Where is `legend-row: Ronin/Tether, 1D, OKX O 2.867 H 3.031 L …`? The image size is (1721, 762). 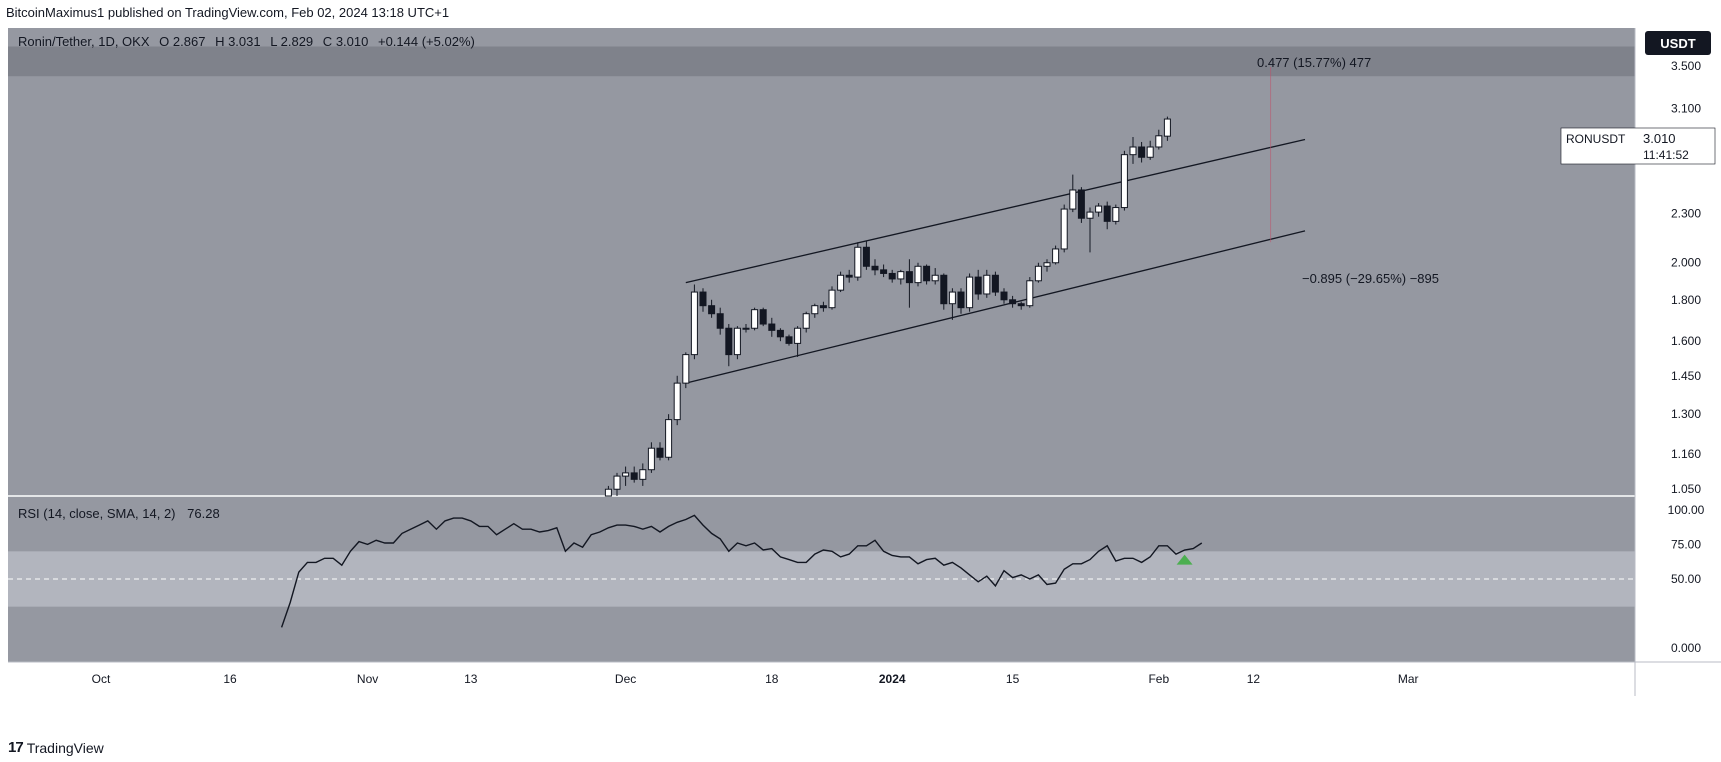
legend-row: Ronin/Tether, 1D, OKX O 2.867 H 3.031 L … is located at coordinates (246, 41).